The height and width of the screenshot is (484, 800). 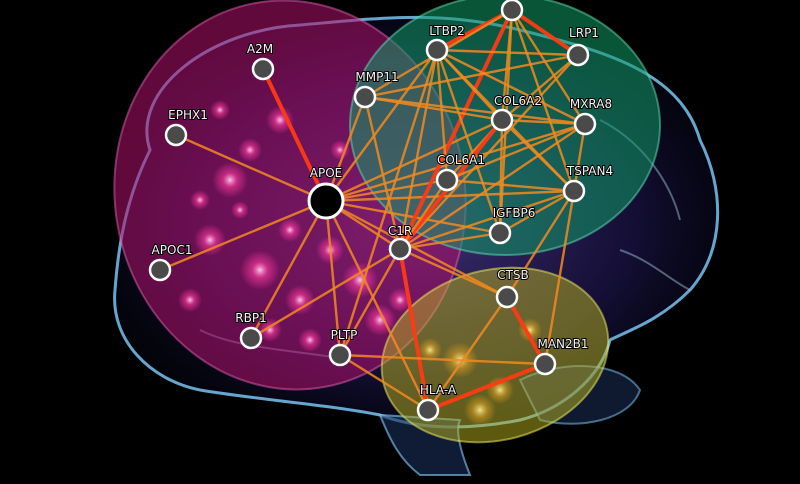 What do you see at coordinates (251, 338) in the screenshot?
I see `node-circle-RBP1` at bounding box center [251, 338].